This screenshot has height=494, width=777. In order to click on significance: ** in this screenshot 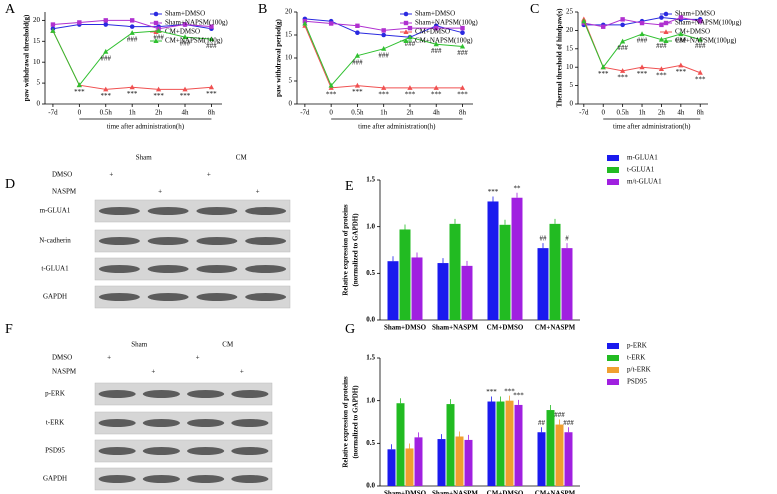, I will do `click(518, 188)`.